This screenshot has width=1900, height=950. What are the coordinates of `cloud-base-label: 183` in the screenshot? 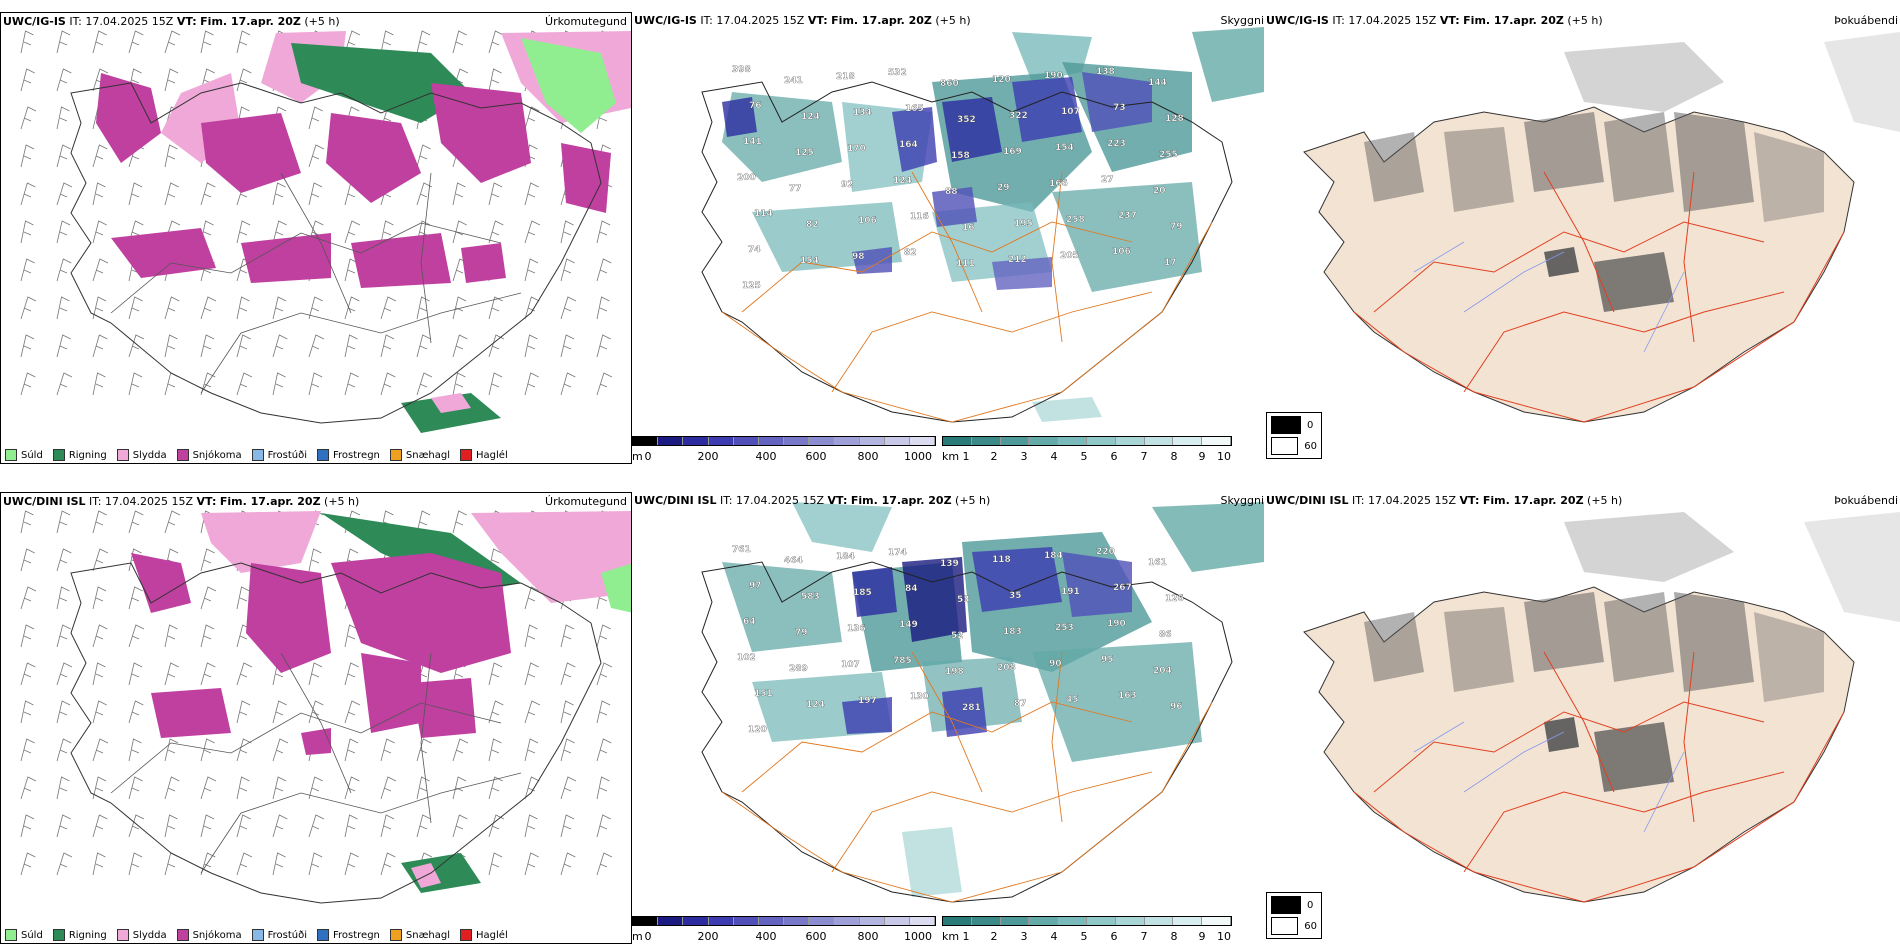 It's located at (1012, 632).